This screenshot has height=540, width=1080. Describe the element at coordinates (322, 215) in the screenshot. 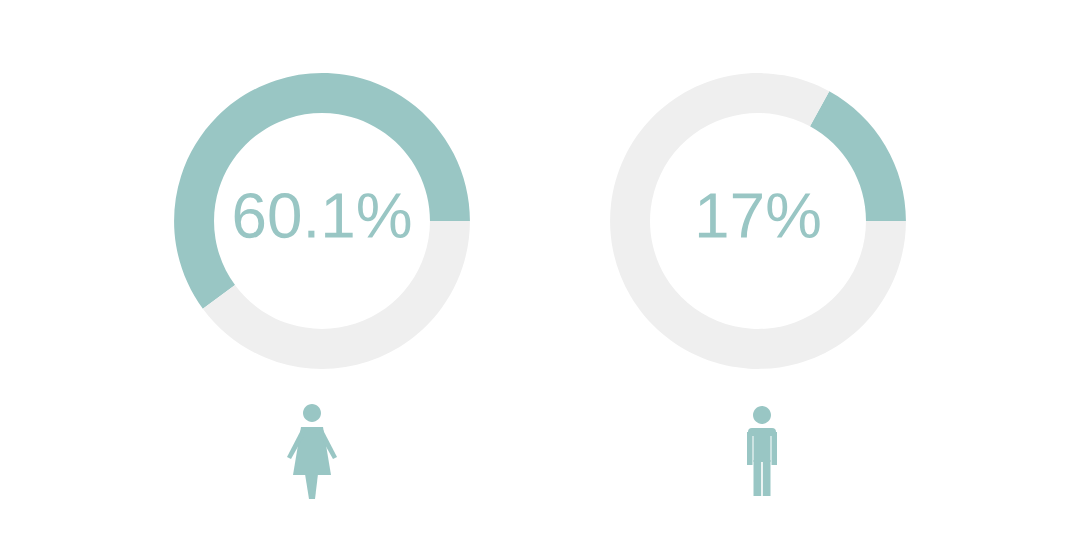

I see `data-label: 60.1%` at that location.